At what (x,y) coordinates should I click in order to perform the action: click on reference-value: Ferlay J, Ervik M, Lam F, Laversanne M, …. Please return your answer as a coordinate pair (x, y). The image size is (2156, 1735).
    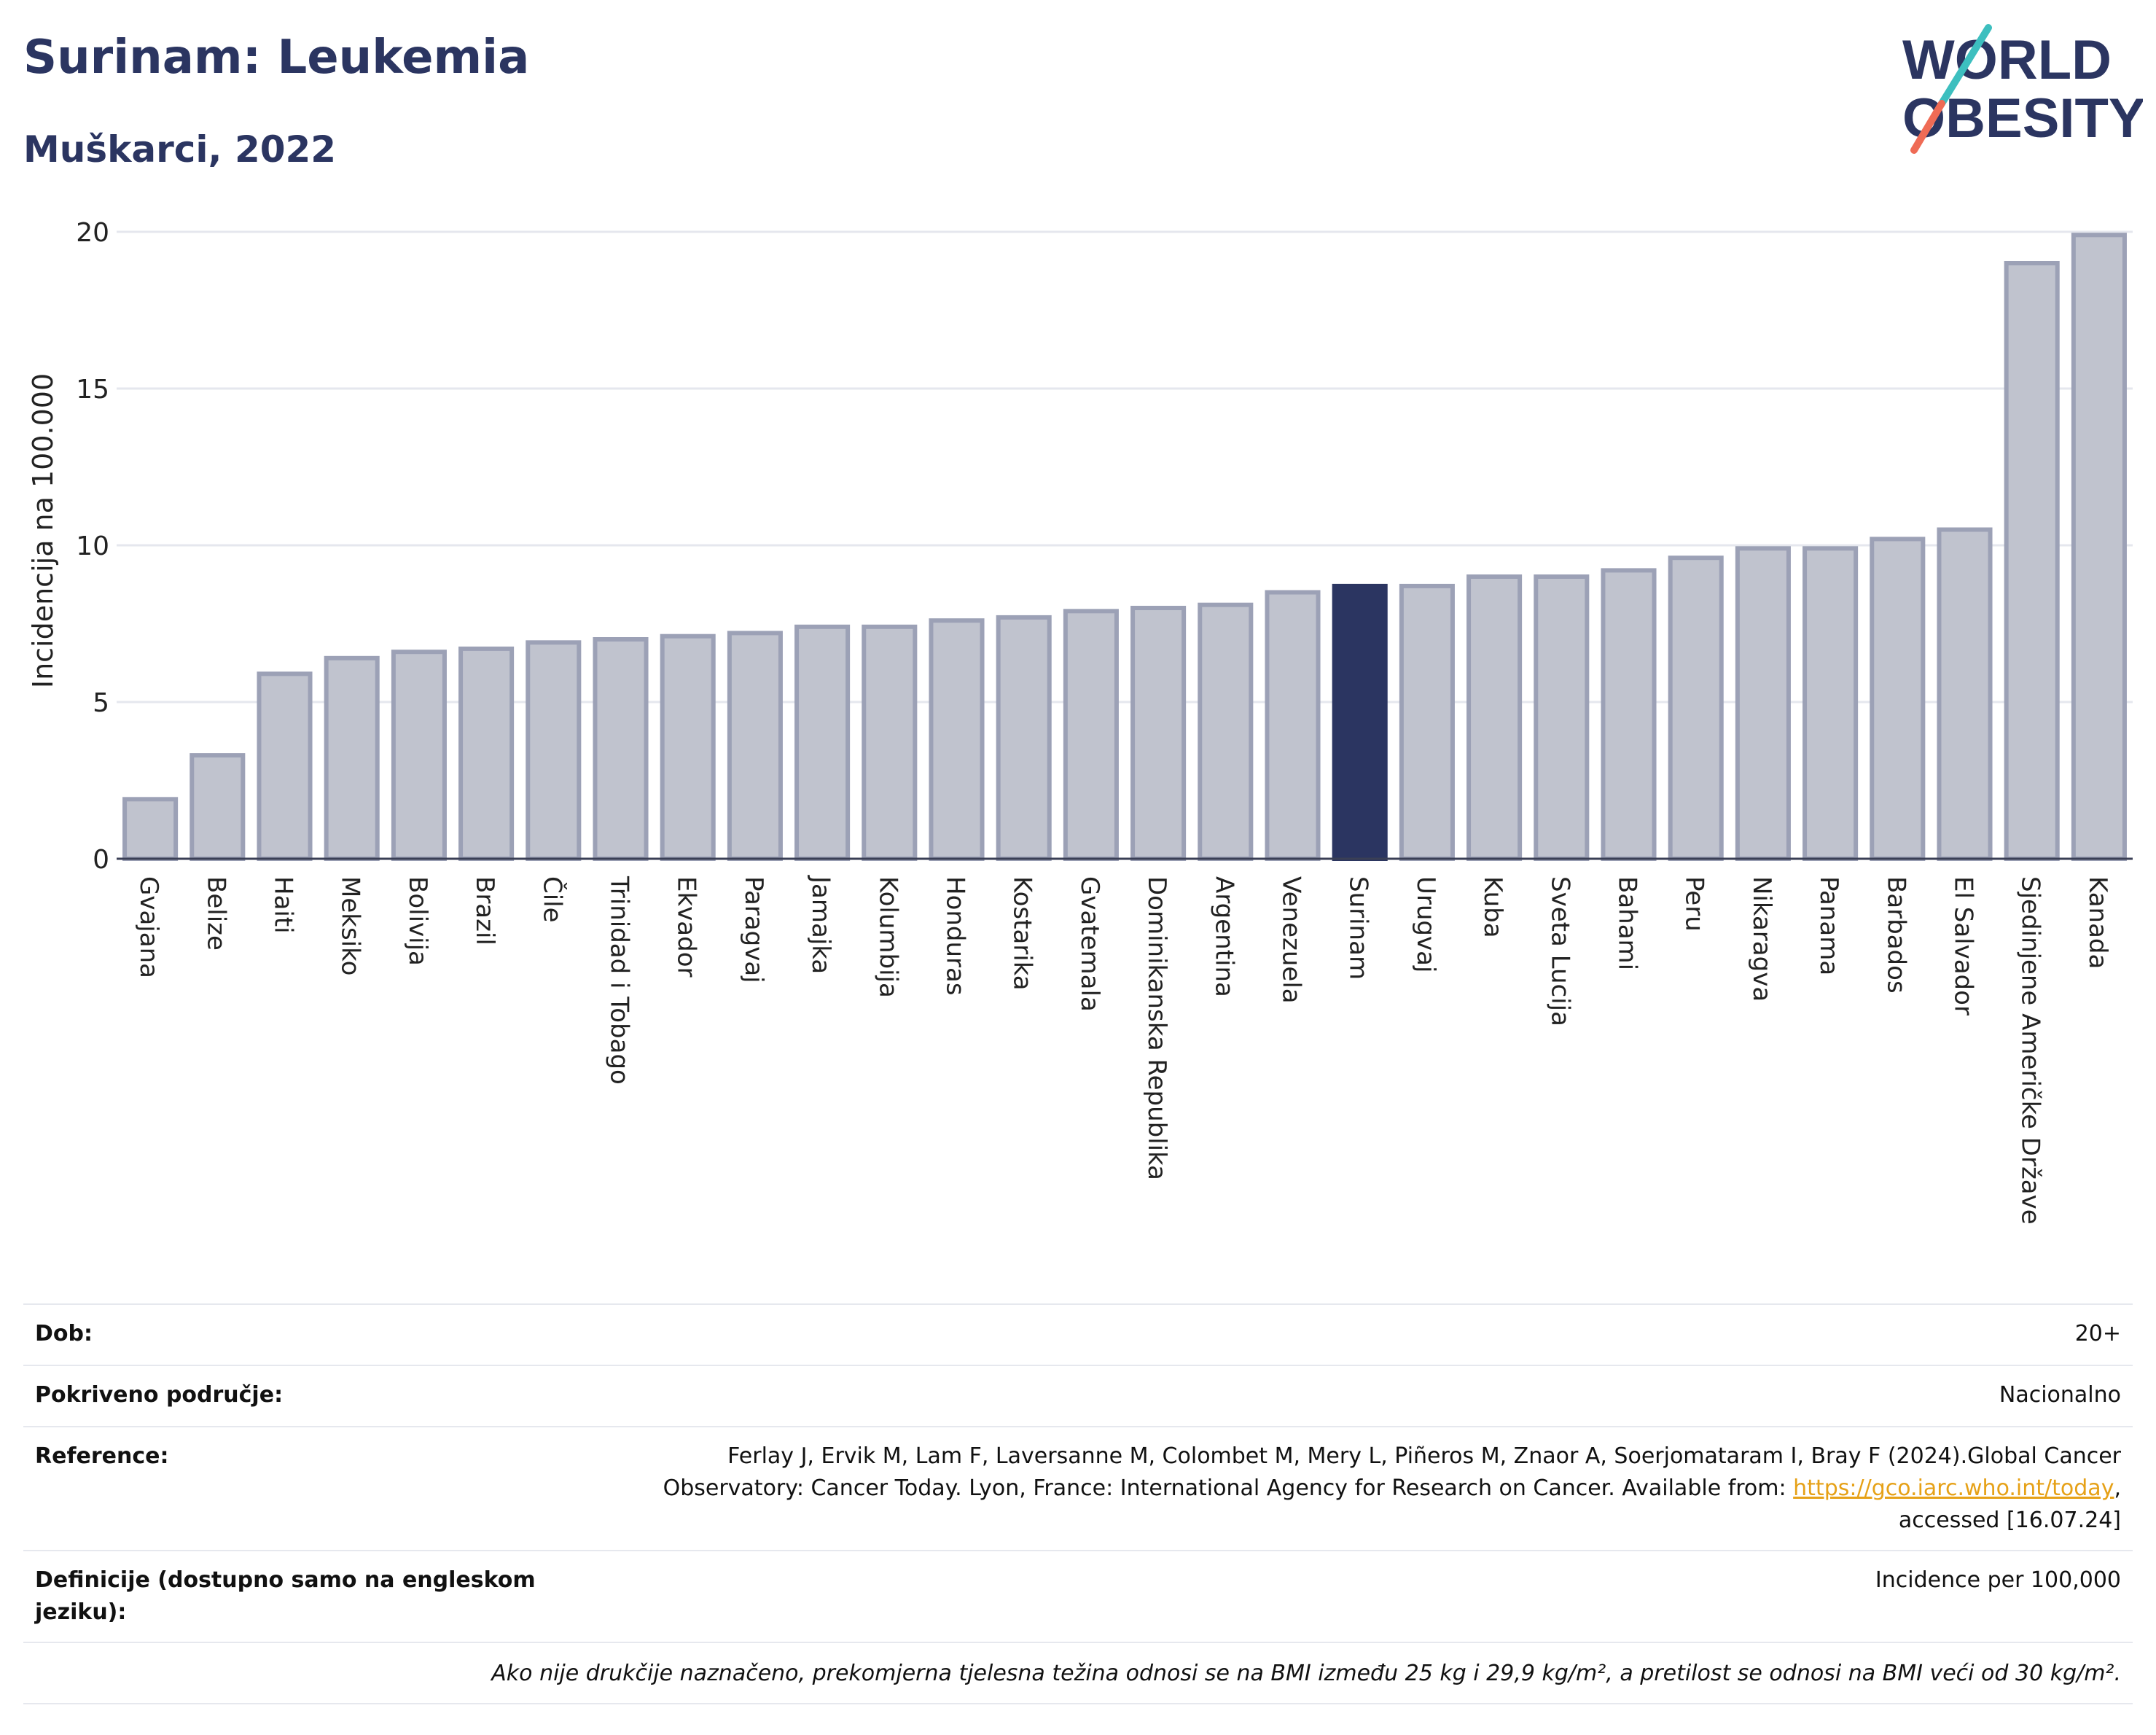
    Looking at the image, I should click on (1356, 1488).